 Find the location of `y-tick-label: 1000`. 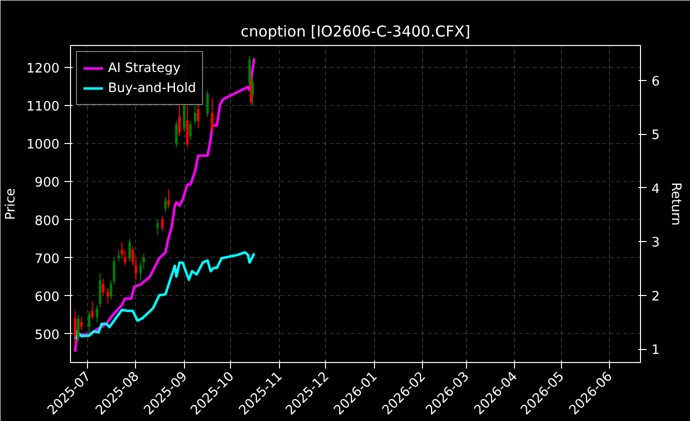

y-tick-label: 1000 is located at coordinates (43, 145).